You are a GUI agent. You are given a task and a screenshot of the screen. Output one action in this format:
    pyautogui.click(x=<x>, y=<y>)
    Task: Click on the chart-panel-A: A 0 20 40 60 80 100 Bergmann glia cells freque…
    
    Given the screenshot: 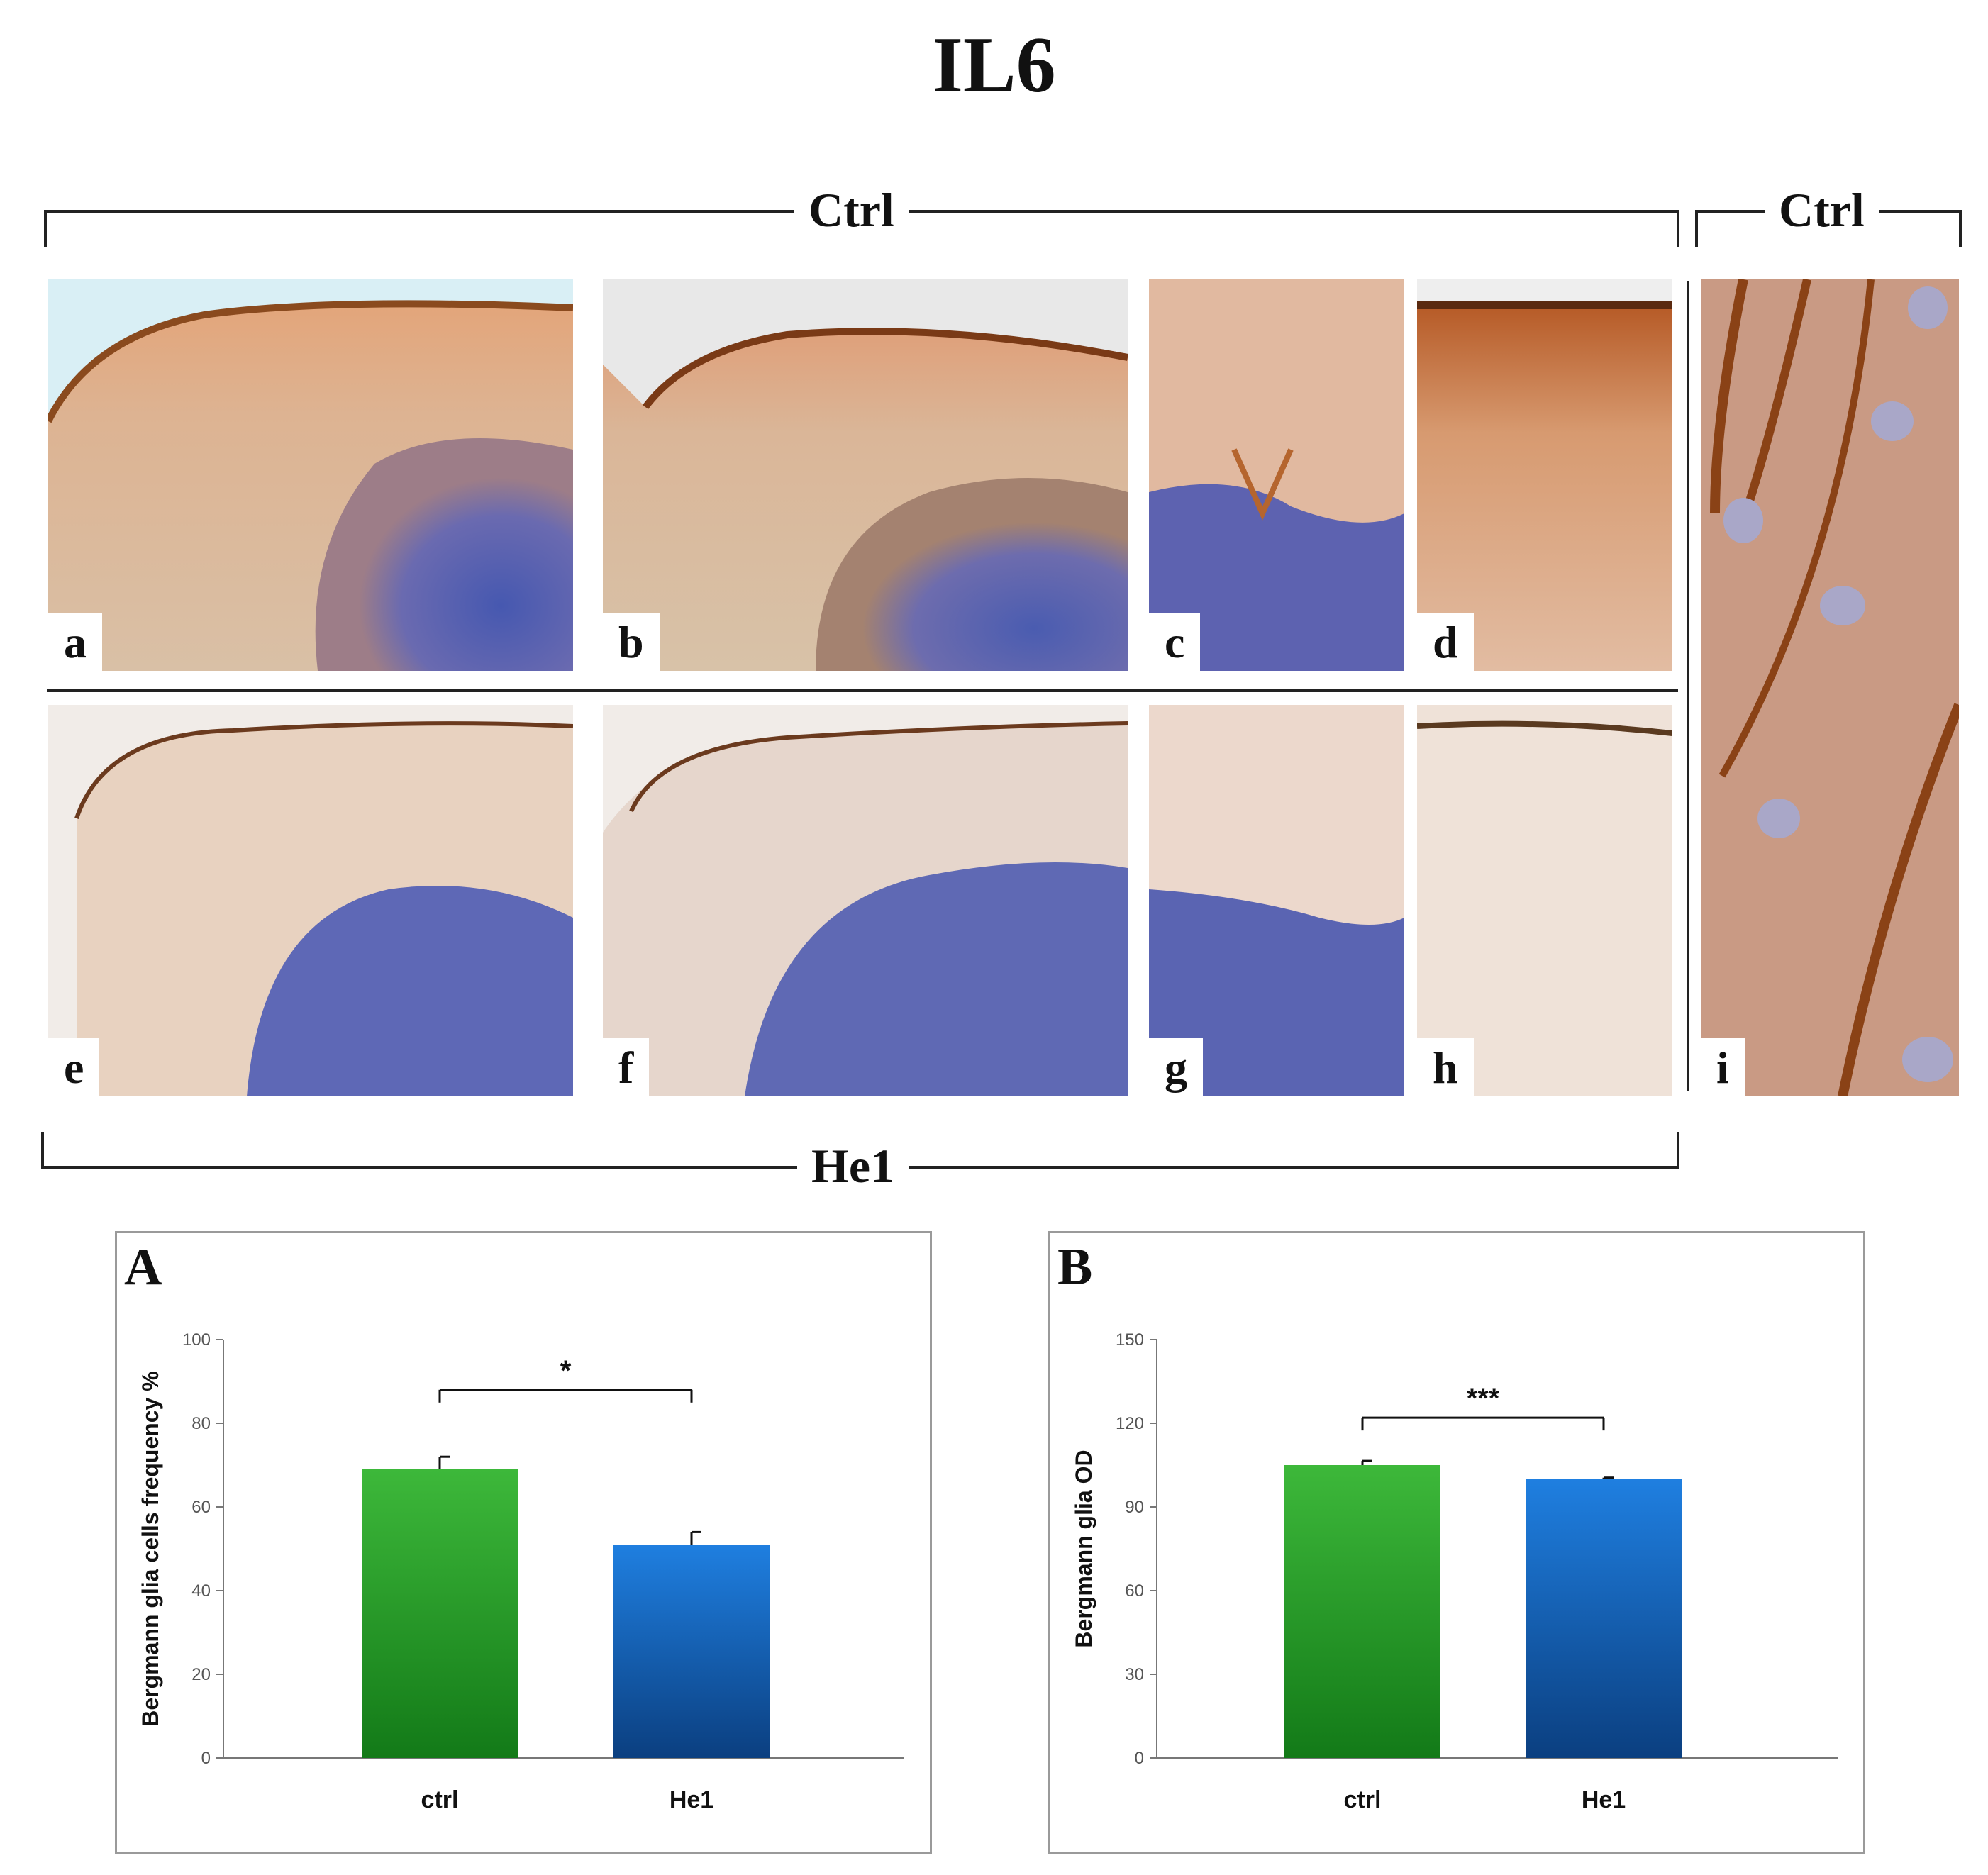 What is the action you would take?
    pyautogui.click(x=523, y=1542)
    